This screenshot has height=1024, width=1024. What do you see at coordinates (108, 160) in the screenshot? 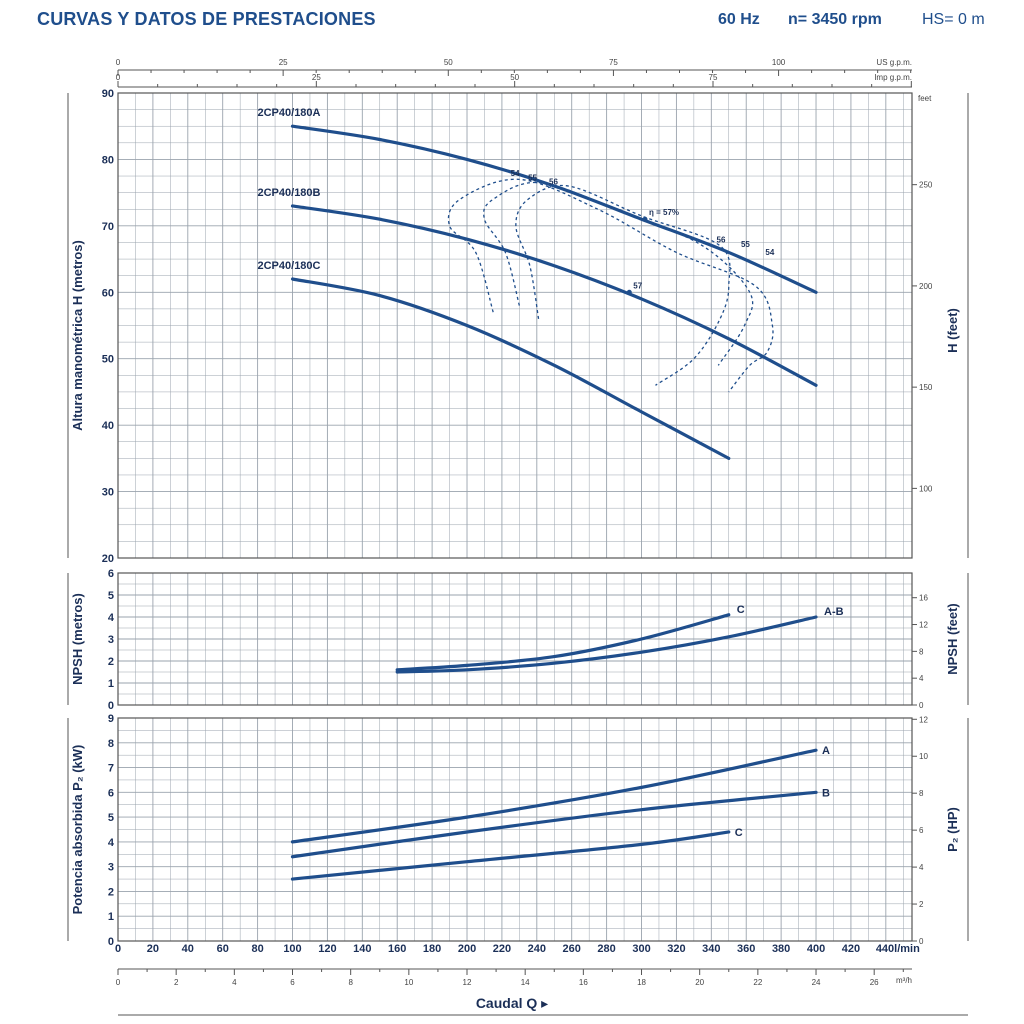
I see `head-ytick-label: 80` at bounding box center [108, 160].